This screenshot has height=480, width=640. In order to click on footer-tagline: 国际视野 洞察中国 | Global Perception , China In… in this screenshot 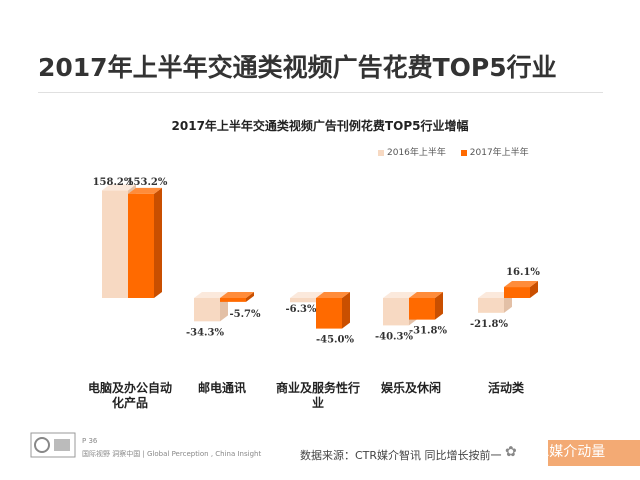, I will do `click(172, 454)`.